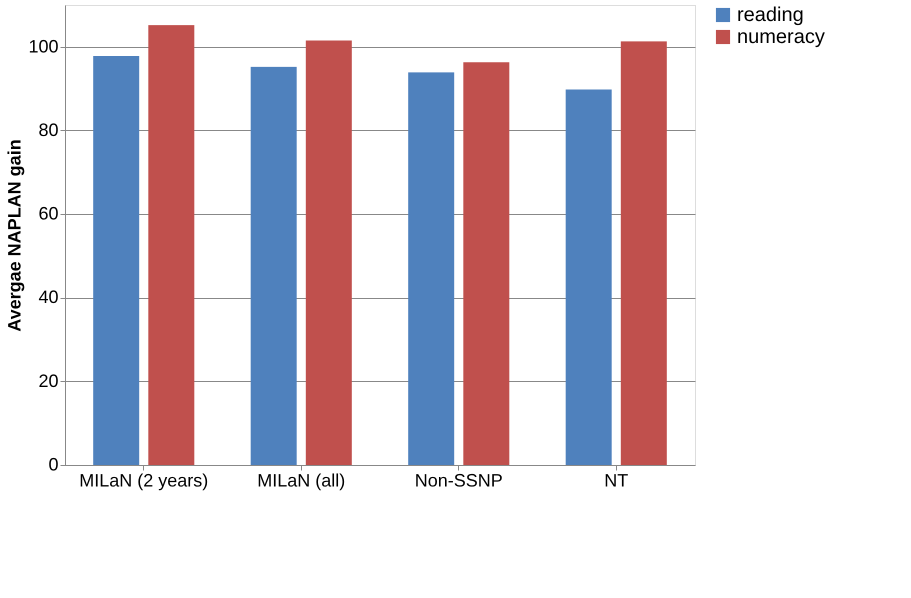  I want to click on y-axis-title: Avergae NAPLAN gain, so click(14, 235).